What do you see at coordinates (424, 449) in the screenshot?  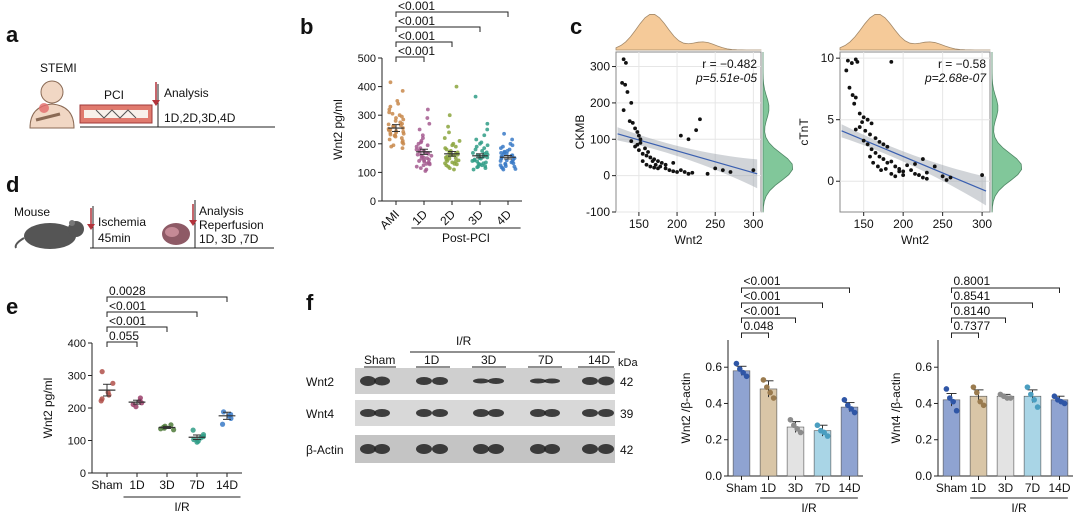 I see `blot-band-r2-l2` at bounding box center [424, 449].